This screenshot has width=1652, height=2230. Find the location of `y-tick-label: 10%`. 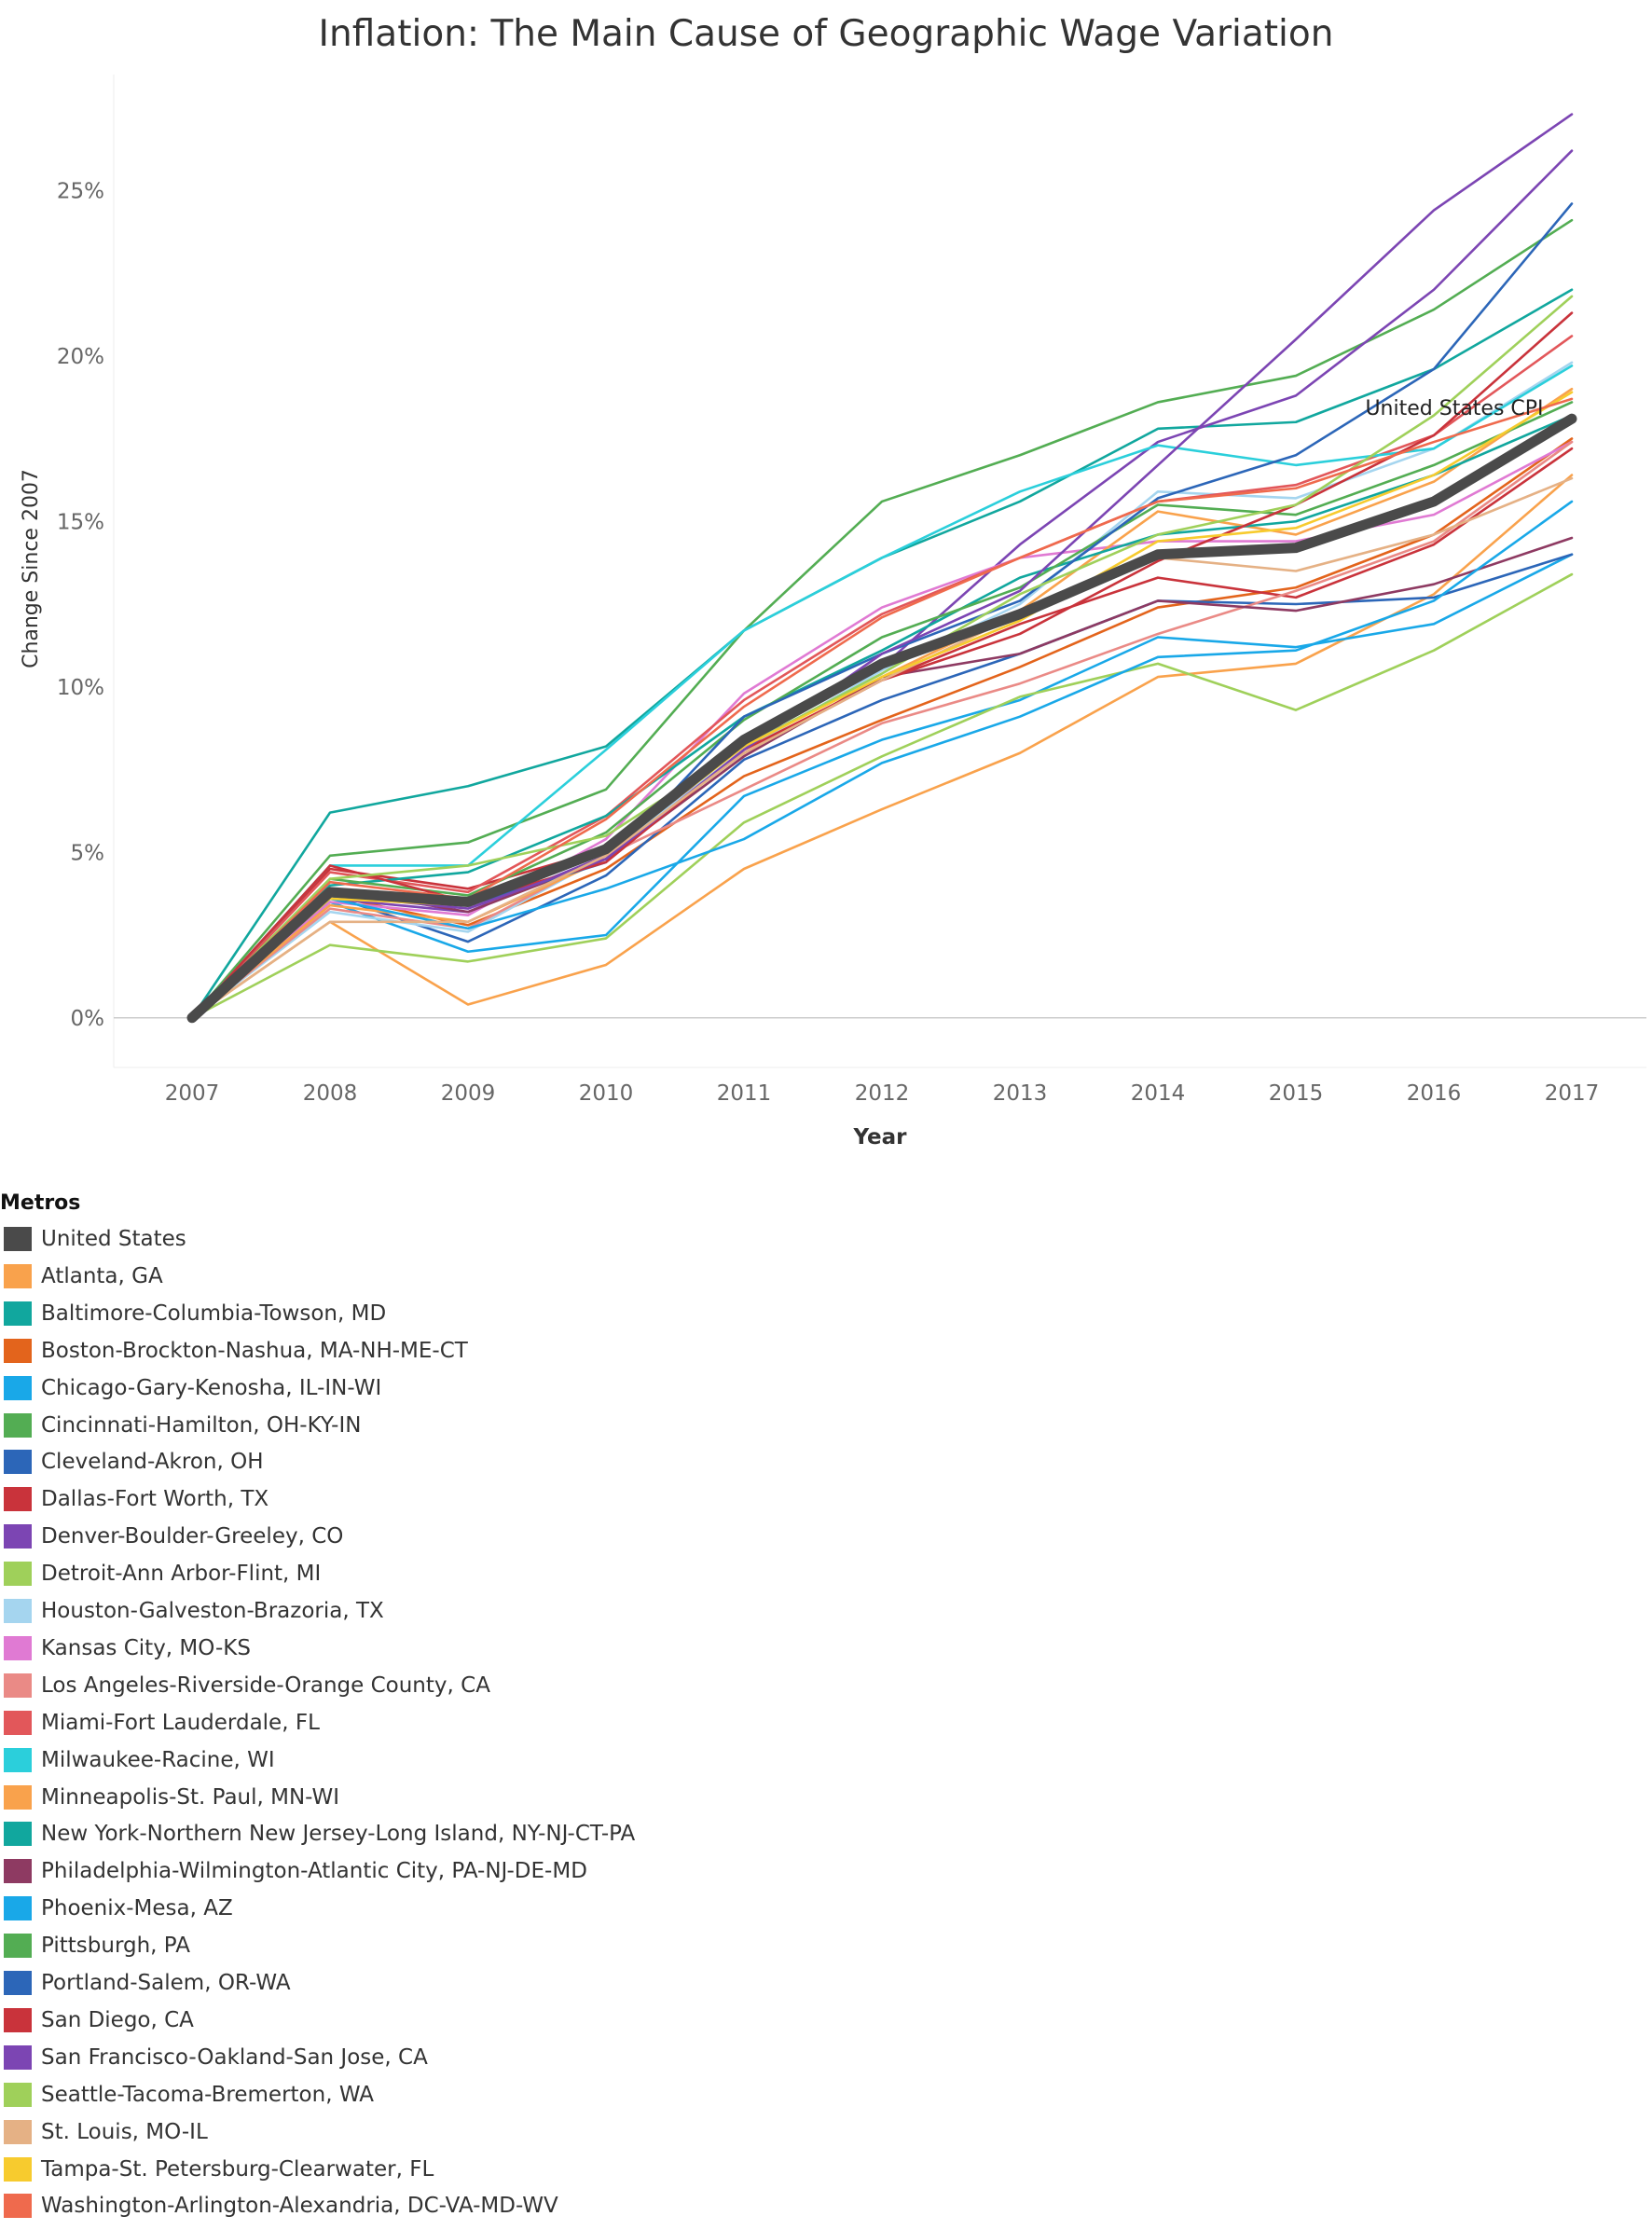

y-tick-label: 10% is located at coordinates (81, 688).